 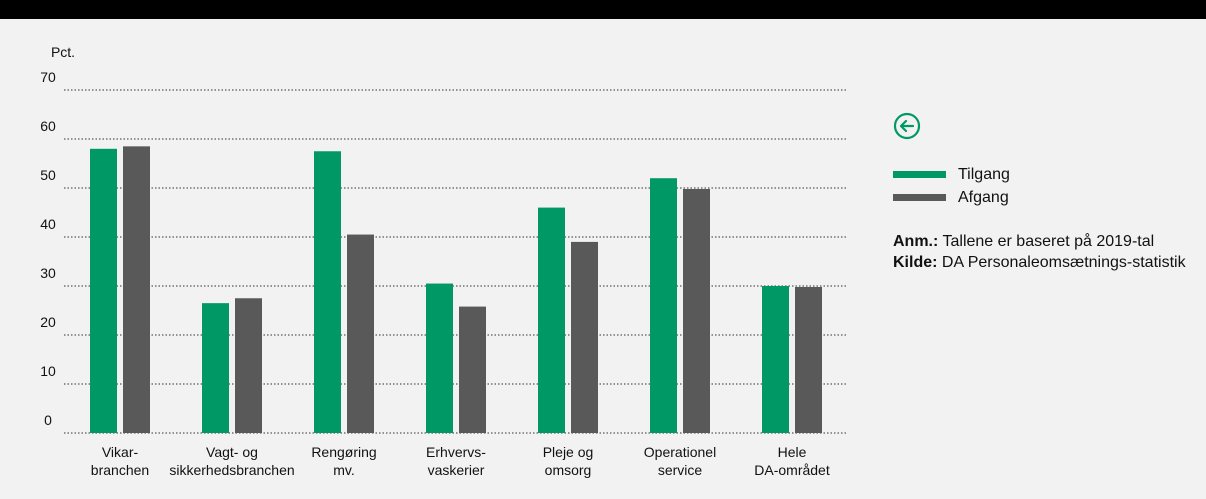 What do you see at coordinates (48, 175) in the screenshot?
I see `y-tick-label: 50` at bounding box center [48, 175].